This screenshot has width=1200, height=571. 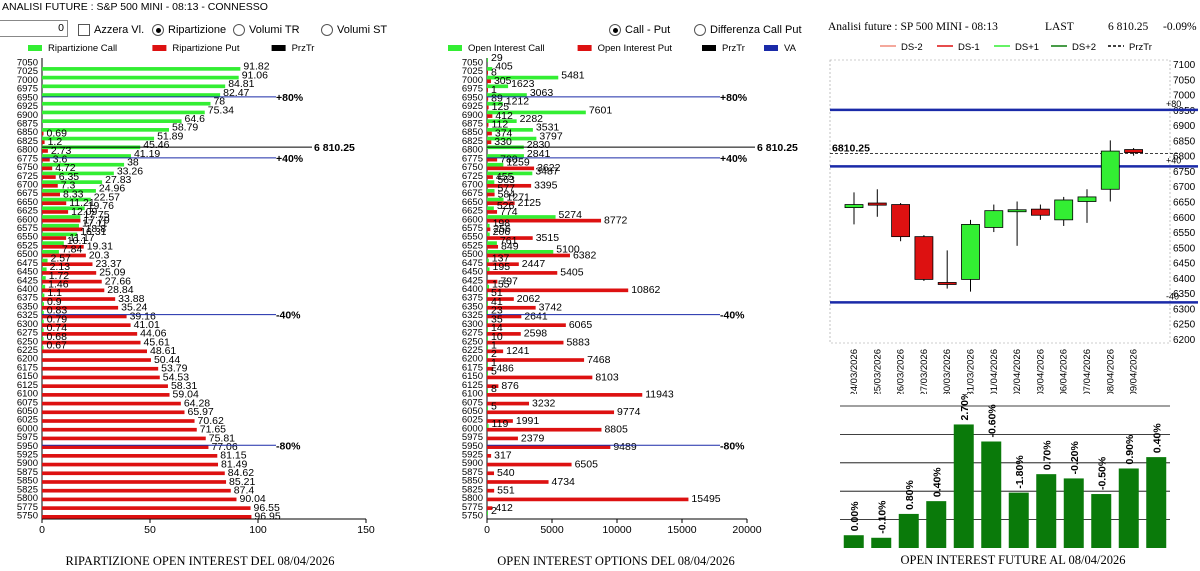 I want to click on ripartizione-radio-dot, so click(x=158, y=30).